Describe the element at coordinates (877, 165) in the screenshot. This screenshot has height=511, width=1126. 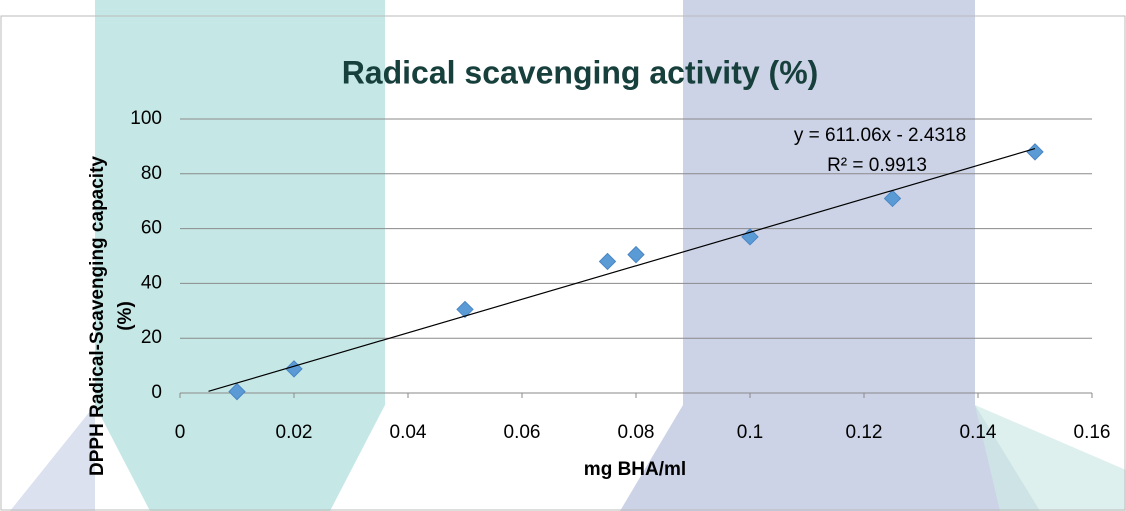
I see `trendline-r2: R² = 0.9913` at that location.